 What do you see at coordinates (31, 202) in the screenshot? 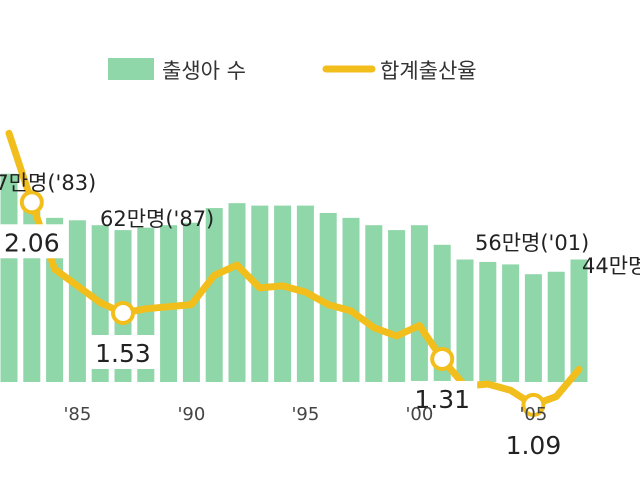
I see `rate-point-1983` at bounding box center [31, 202].